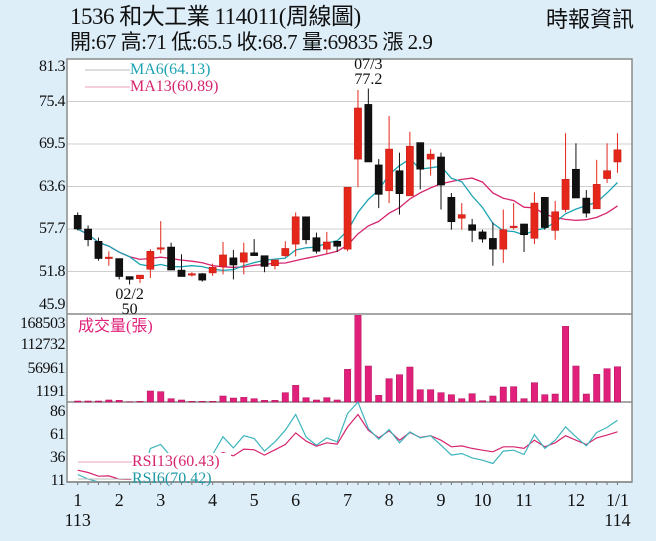 Image resolution: width=656 pixels, height=541 pixels. Describe the element at coordinates (389, 500) in the screenshot. I see `x-tick-label: 8` at that location.